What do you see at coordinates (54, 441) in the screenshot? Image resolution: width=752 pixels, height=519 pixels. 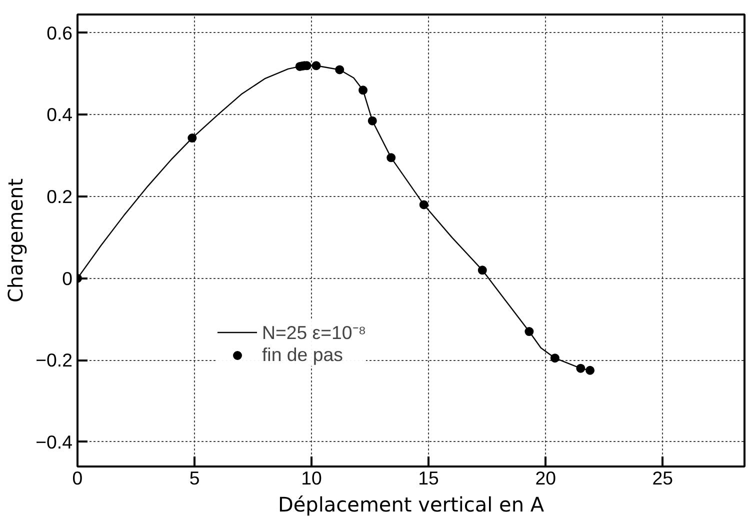 I see `y-tick-label: −0.4` at bounding box center [54, 441].